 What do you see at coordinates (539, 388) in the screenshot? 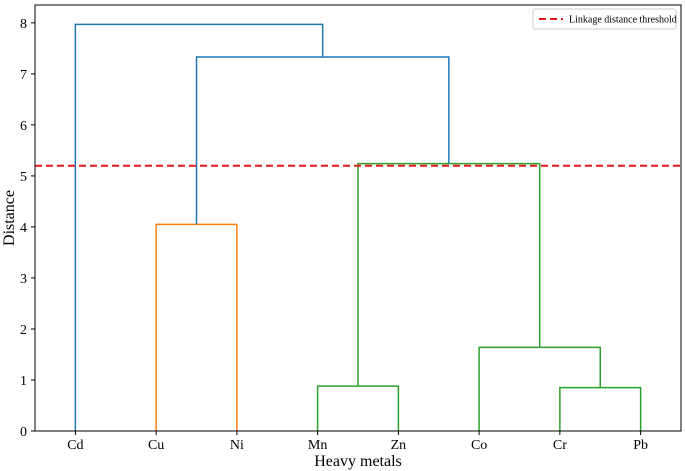
I see `link-Co-CrPb` at bounding box center [539, 388].